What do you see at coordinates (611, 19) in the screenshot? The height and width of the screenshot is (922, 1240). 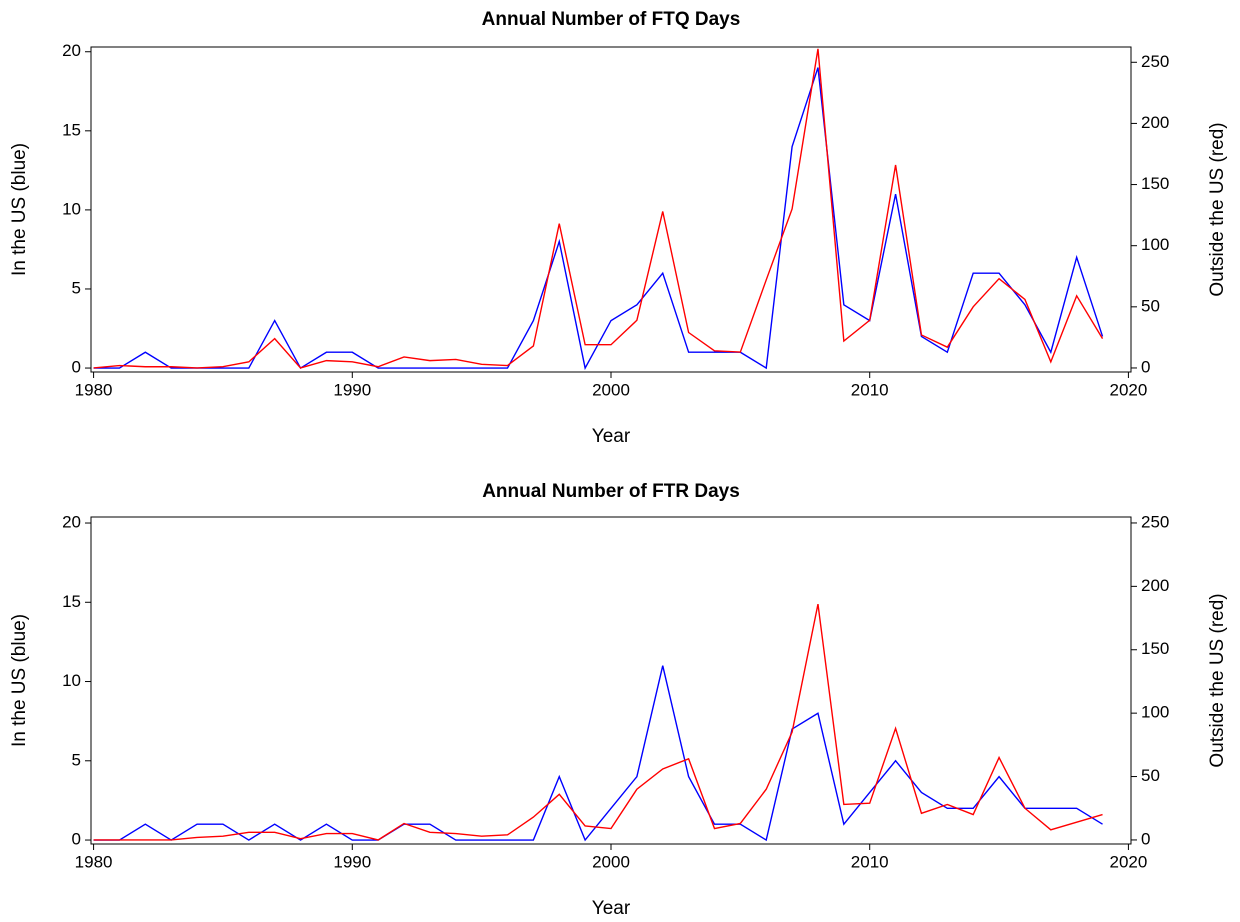 I see `chart-title: Annual Number of FTQ Days` at bounding box center [611, 19].